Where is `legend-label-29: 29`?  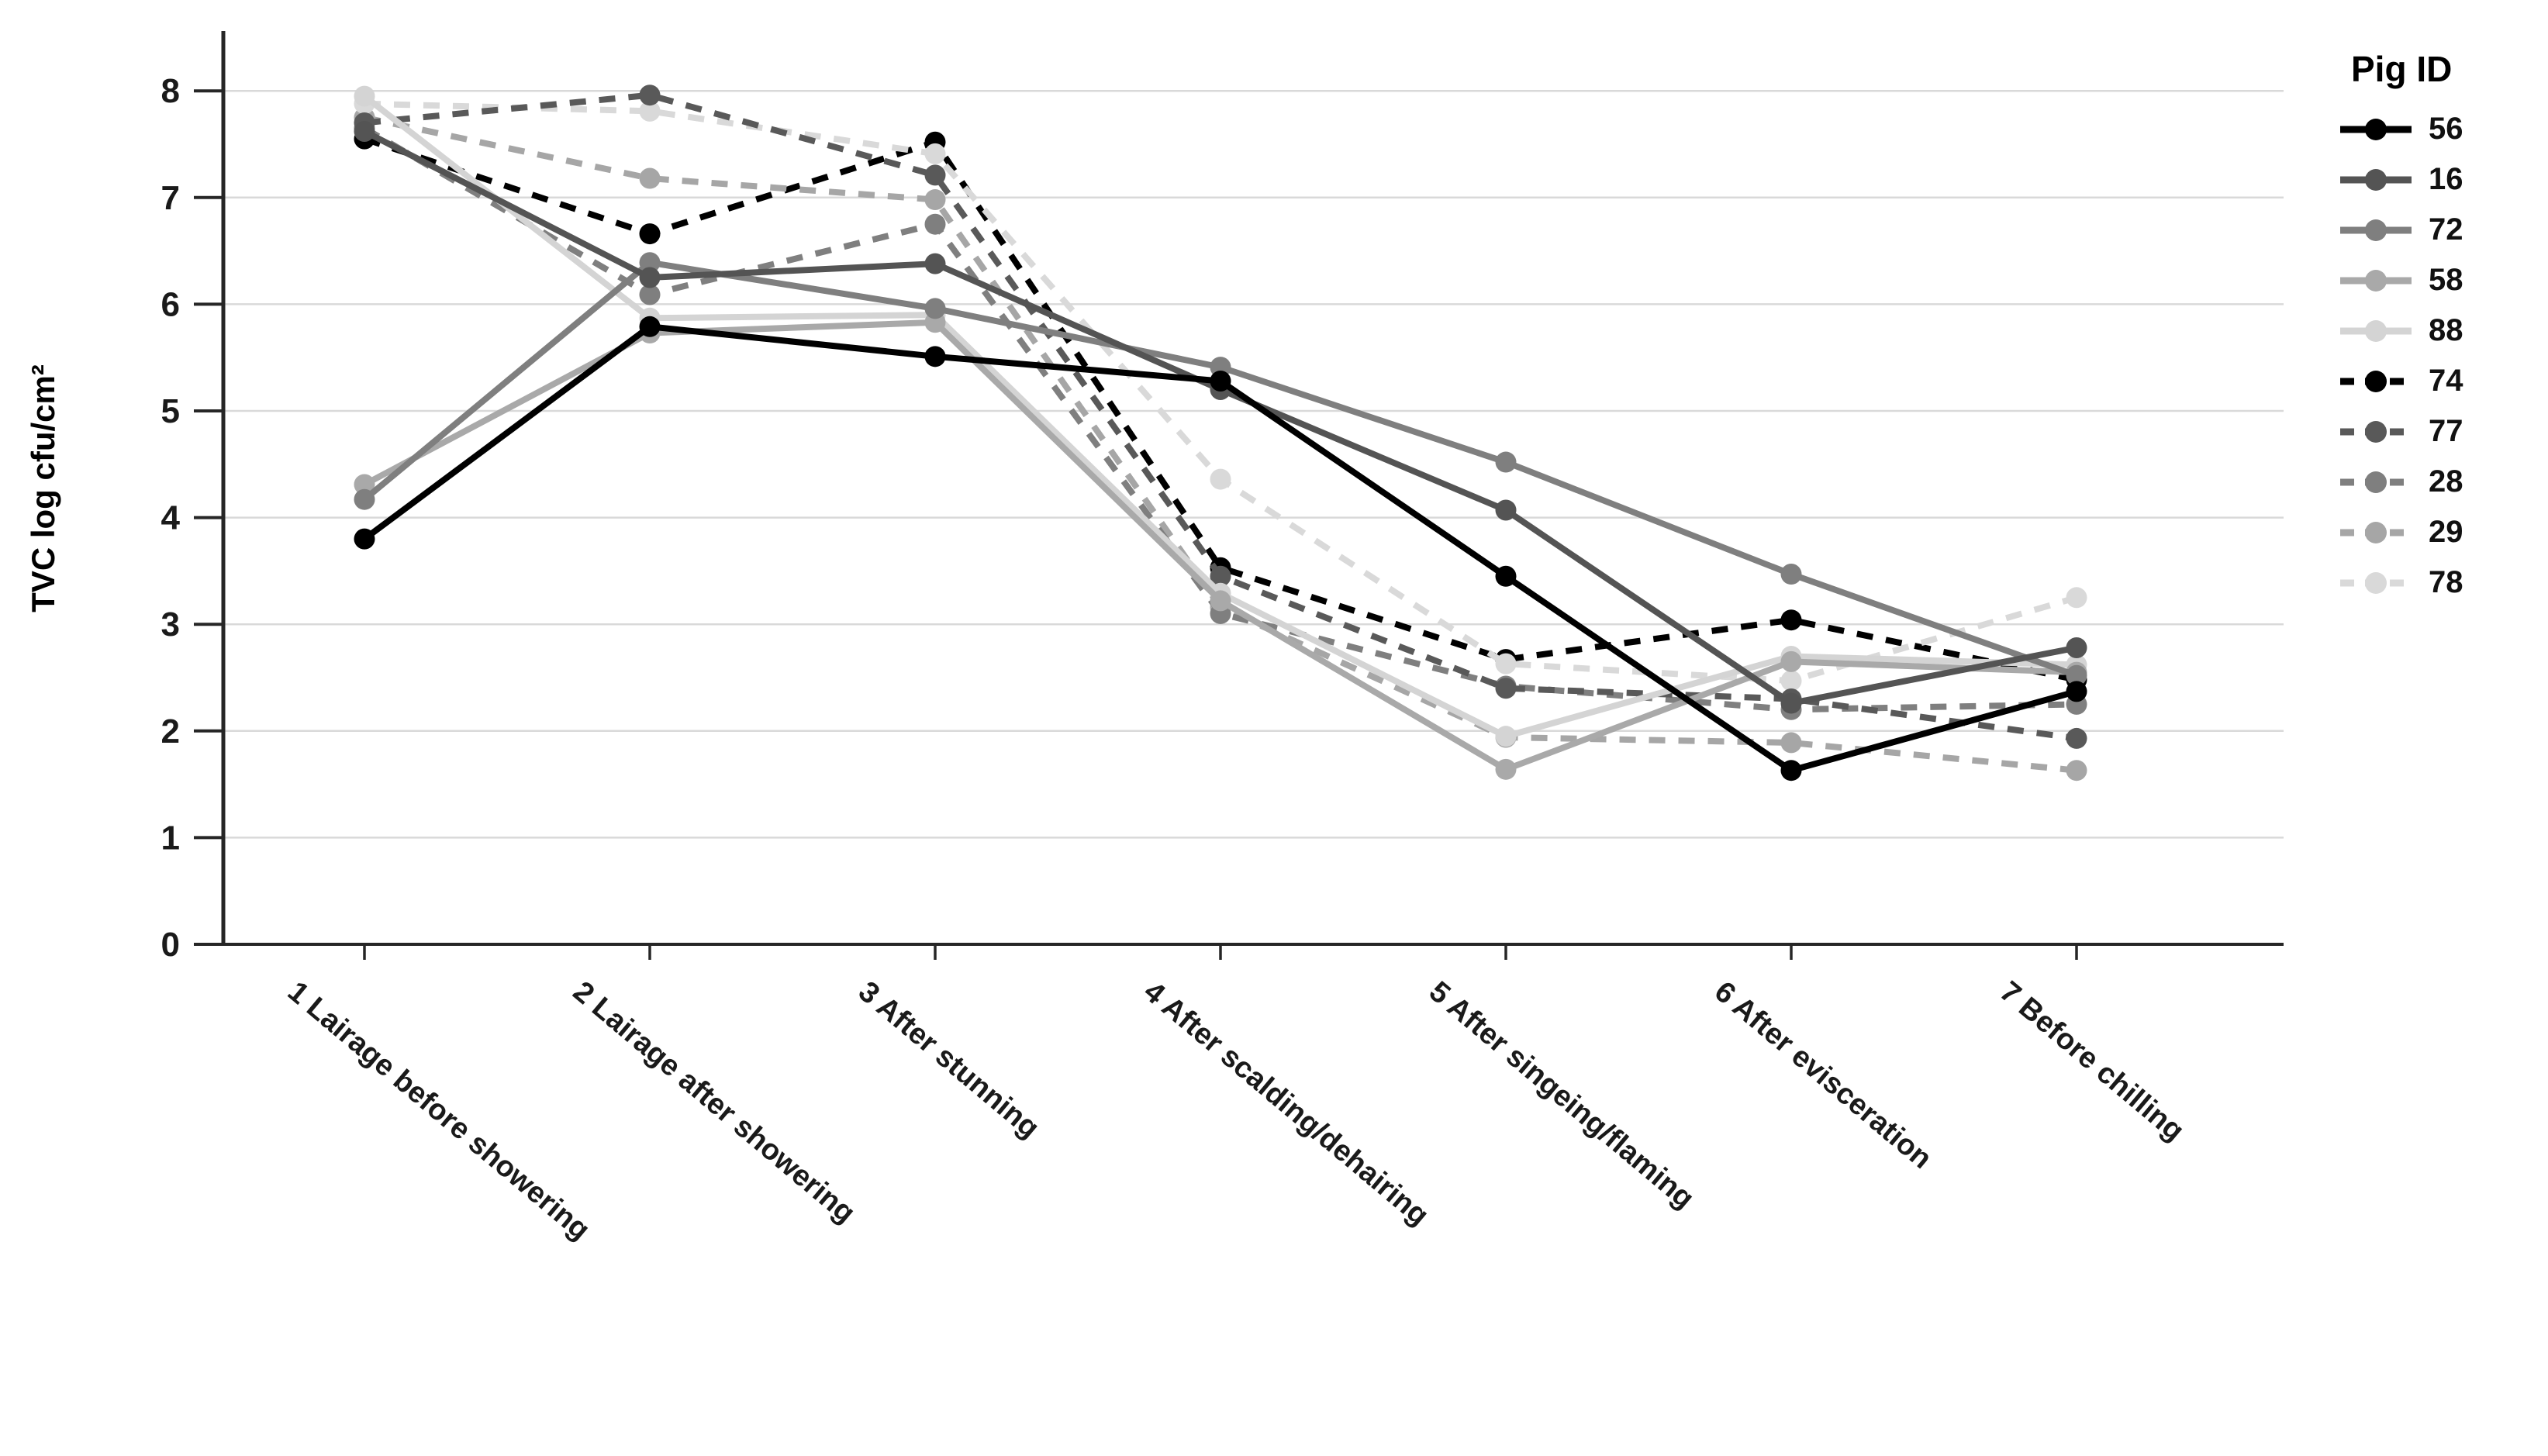
legend-label-29: 29 is located at coordinates (2446, 532).